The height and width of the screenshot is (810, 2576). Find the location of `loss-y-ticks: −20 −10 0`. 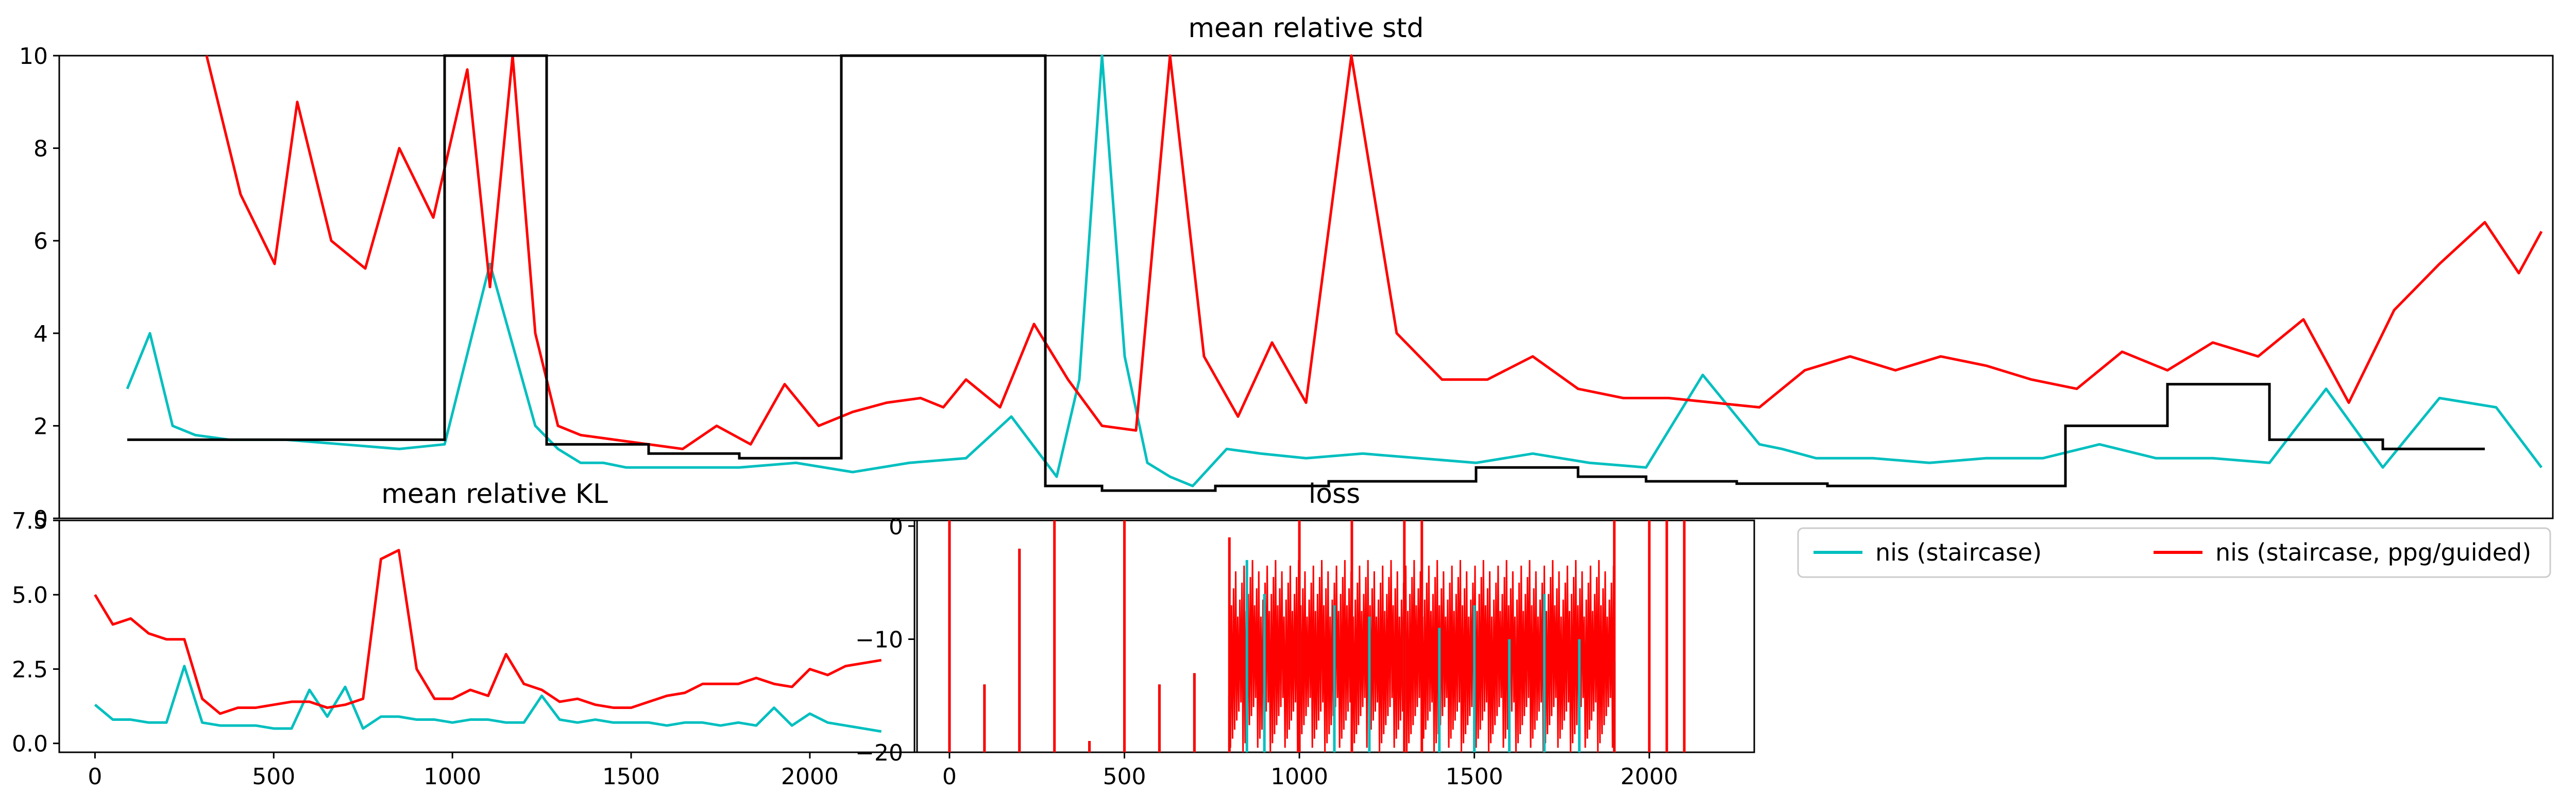

loss-y-ticks: −20 −10 0 is located at coordinates (884, 640).